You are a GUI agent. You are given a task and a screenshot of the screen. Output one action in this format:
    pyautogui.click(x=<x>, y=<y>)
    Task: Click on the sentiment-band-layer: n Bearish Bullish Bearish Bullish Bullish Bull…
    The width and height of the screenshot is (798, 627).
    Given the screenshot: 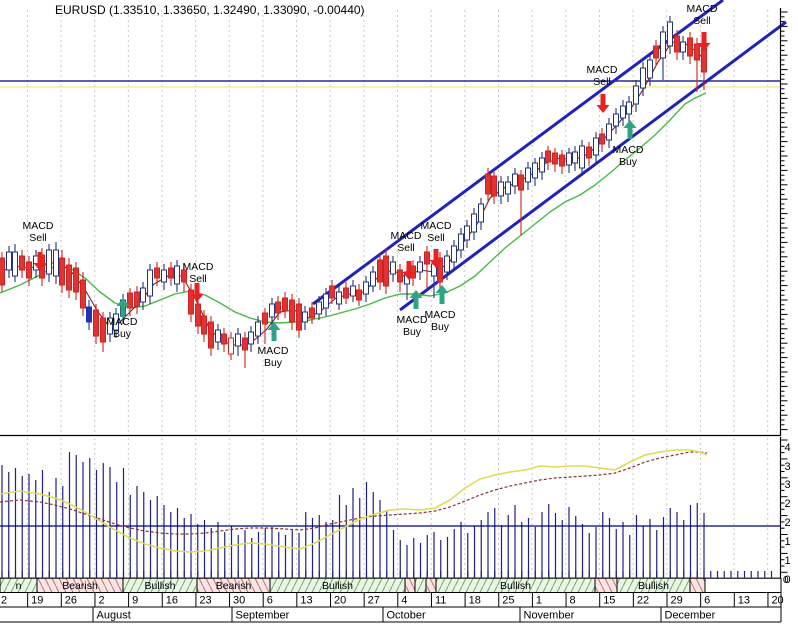 What is the action you would take?
    pyautogui.click(x=353, y=585)
    